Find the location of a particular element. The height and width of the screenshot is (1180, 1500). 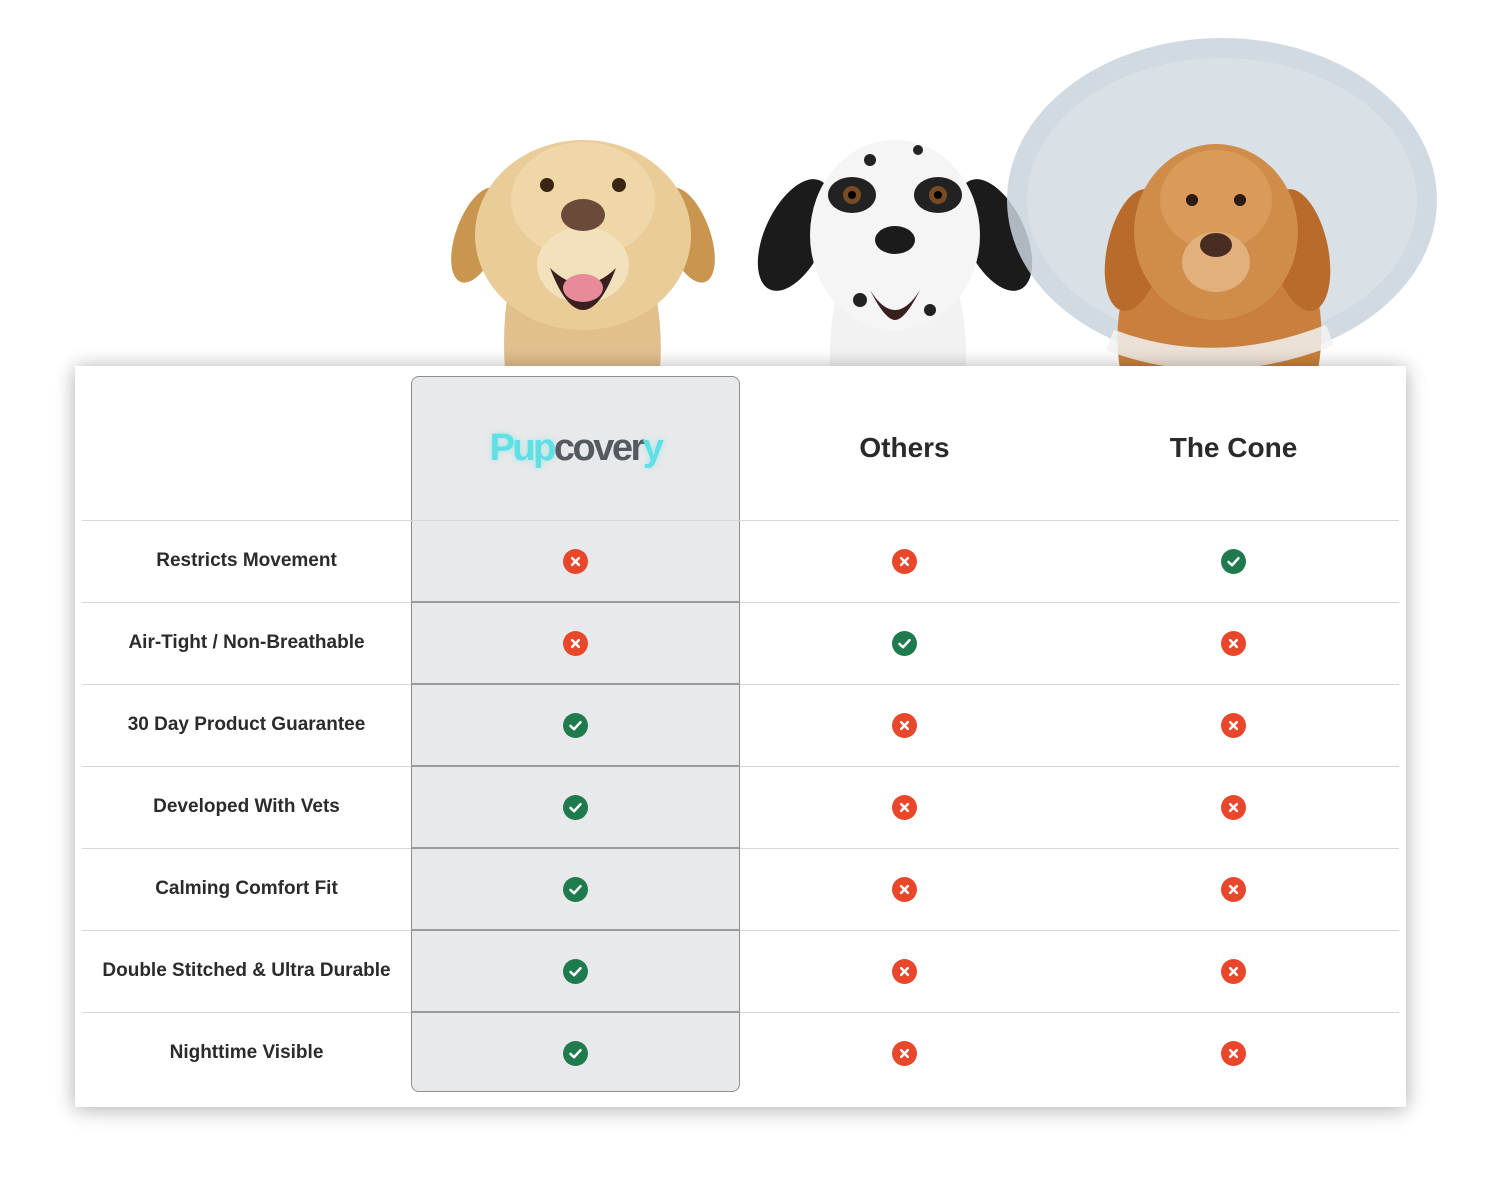

table-row: 30 Day Product Guarantee is located at coordinates (740, 725).